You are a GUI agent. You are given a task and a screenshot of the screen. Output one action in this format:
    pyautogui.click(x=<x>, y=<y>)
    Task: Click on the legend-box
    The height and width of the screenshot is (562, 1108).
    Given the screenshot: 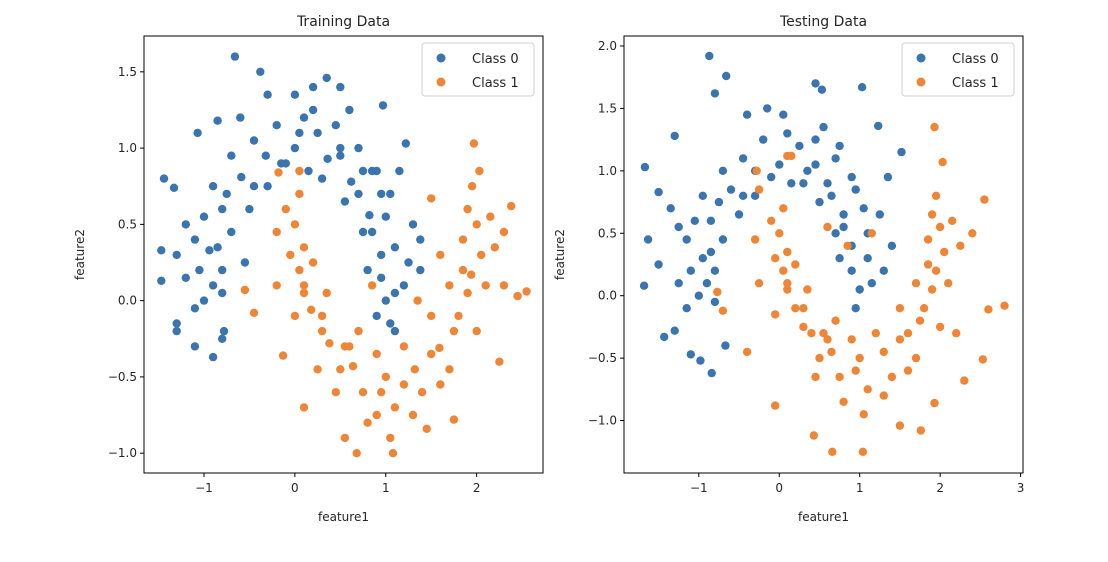 What is the action you would take?
    pyautogui.click(x=478, y=69)
    